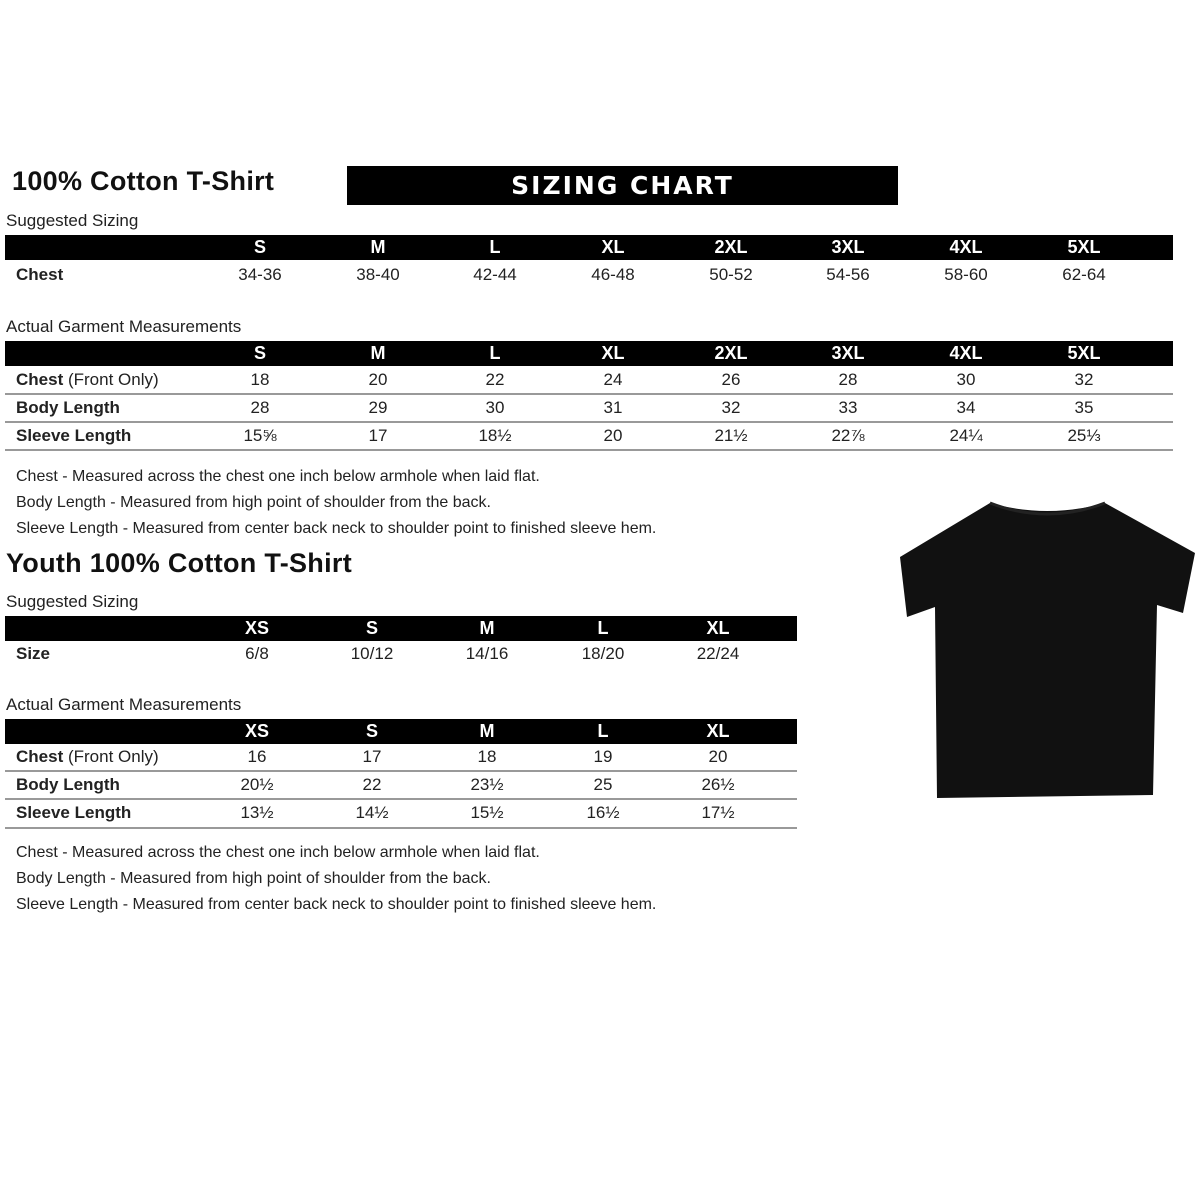 This screenshot has width=1200, height=1200. I want to click on row-label: Sleeve Length, so click(73, 813).